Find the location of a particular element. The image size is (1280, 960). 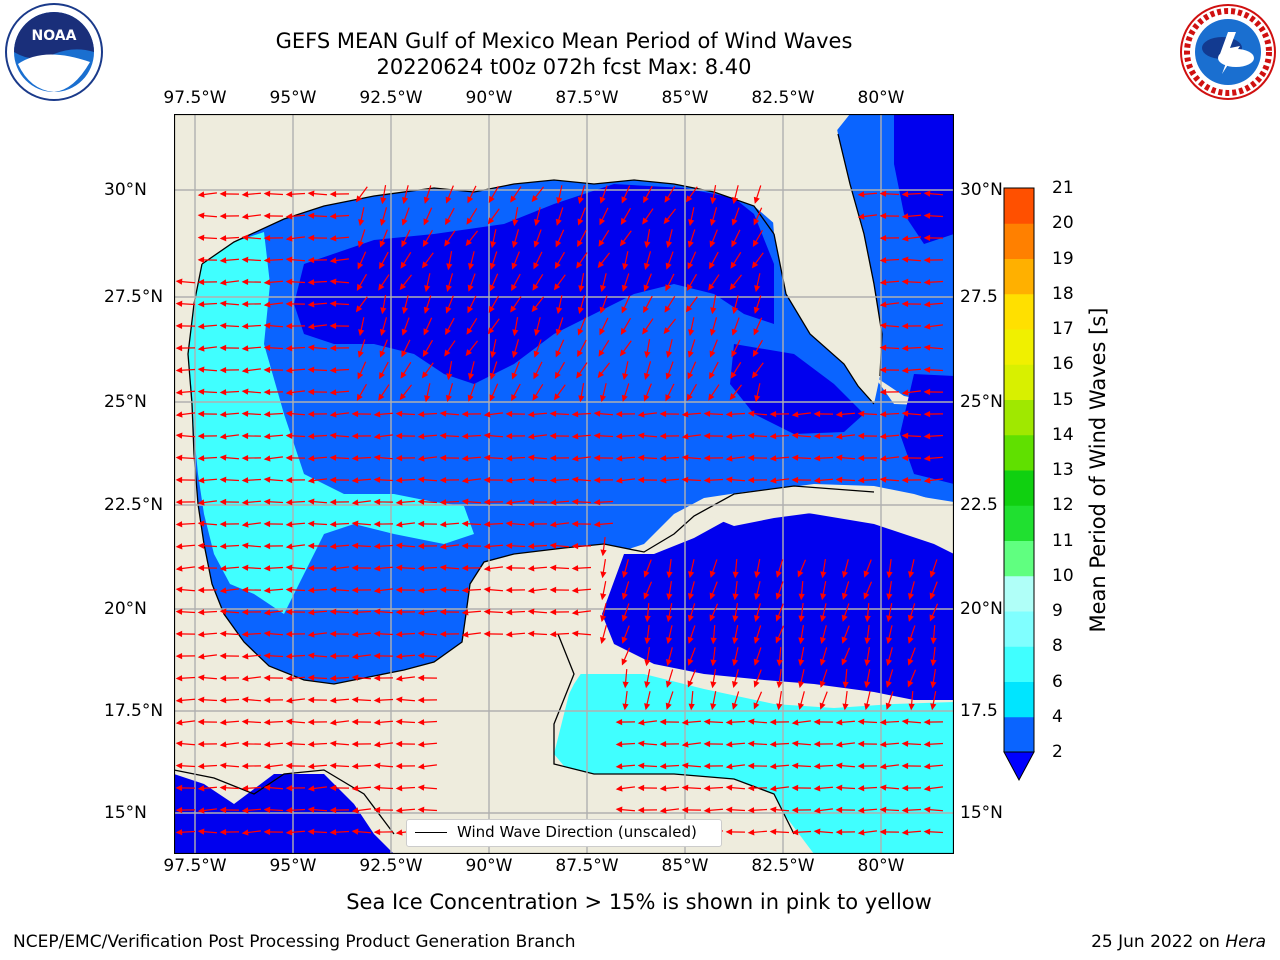

colorbar-swatch is located at coordinates (1019, 558).